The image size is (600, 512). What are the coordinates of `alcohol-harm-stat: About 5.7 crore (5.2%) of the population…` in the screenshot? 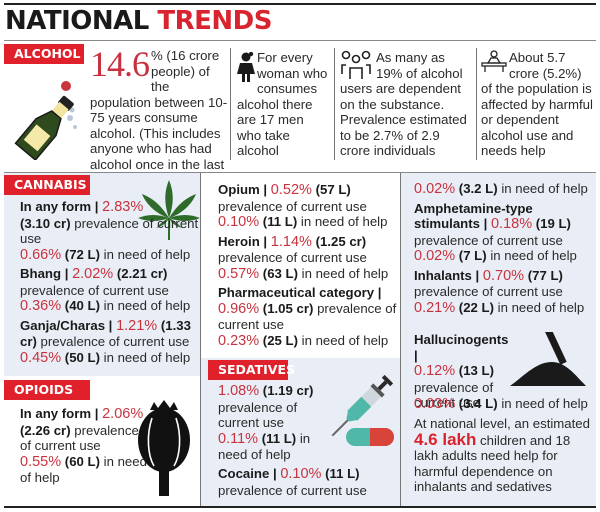 It's located at (538, 104).